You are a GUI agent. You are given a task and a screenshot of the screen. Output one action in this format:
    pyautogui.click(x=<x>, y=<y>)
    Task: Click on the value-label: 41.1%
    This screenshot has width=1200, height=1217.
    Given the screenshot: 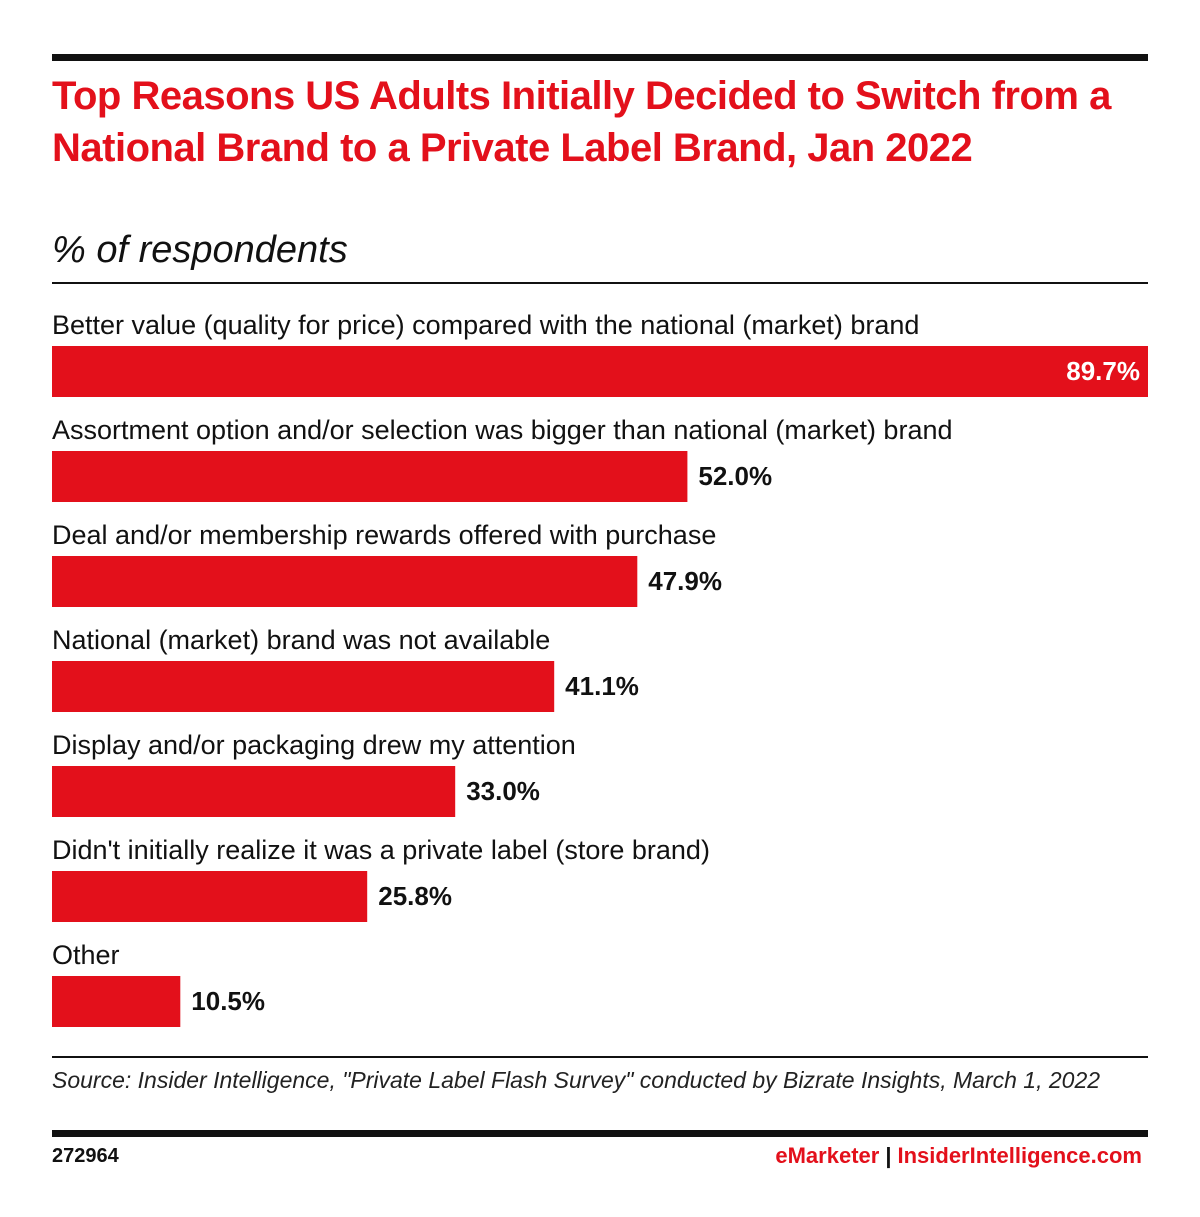 What is the action you would take?
    pyautogui.click(x=602, y=686)
    